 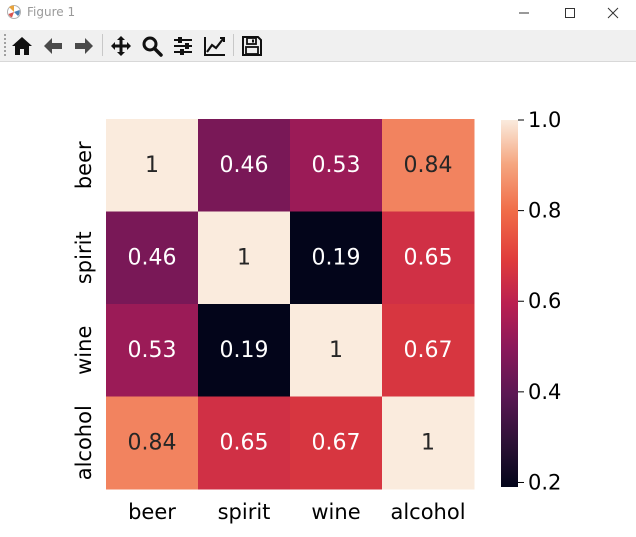 I want to click on y-tick-label: alcohol, so click(x=84, y=442).